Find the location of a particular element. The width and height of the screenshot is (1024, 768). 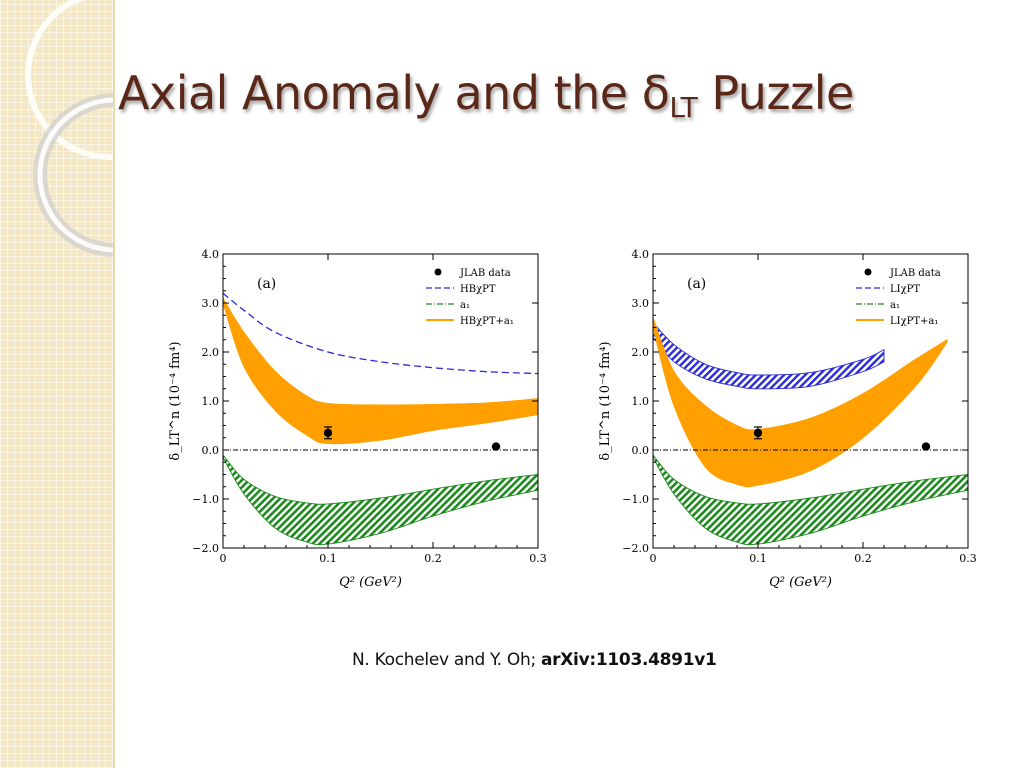

legend-label: HBχPT is located at coordinates (478, 289).